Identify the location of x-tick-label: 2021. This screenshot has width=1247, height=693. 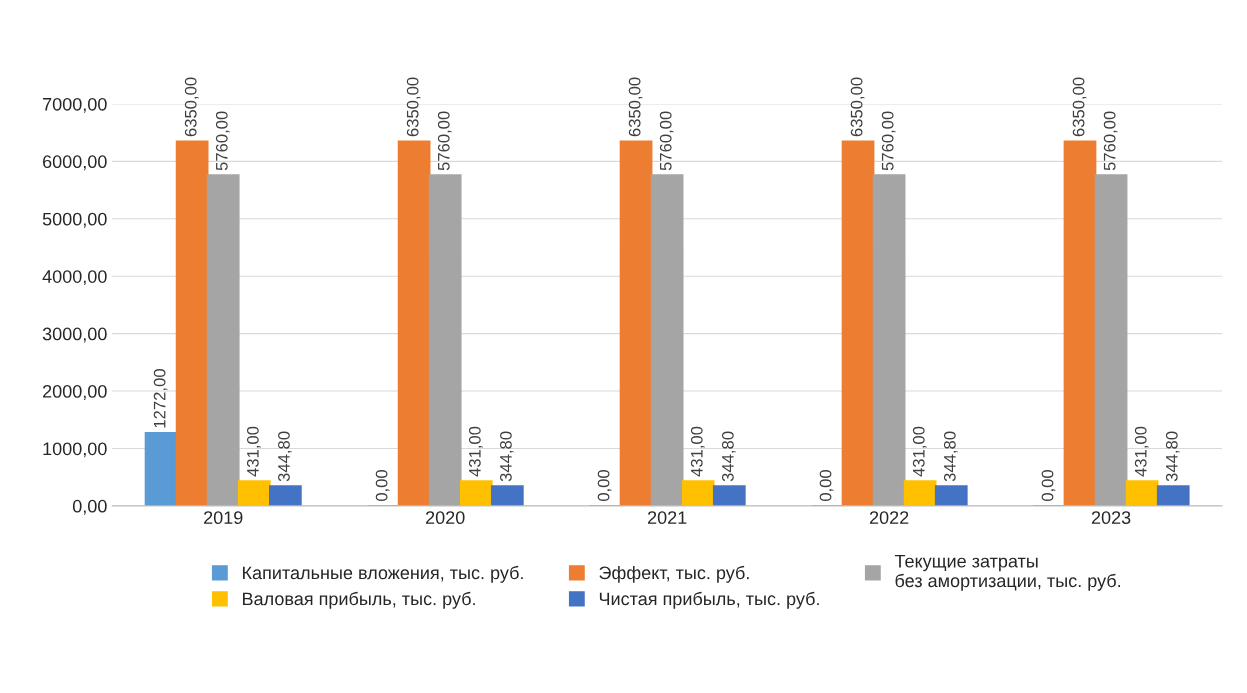
(667, 518).